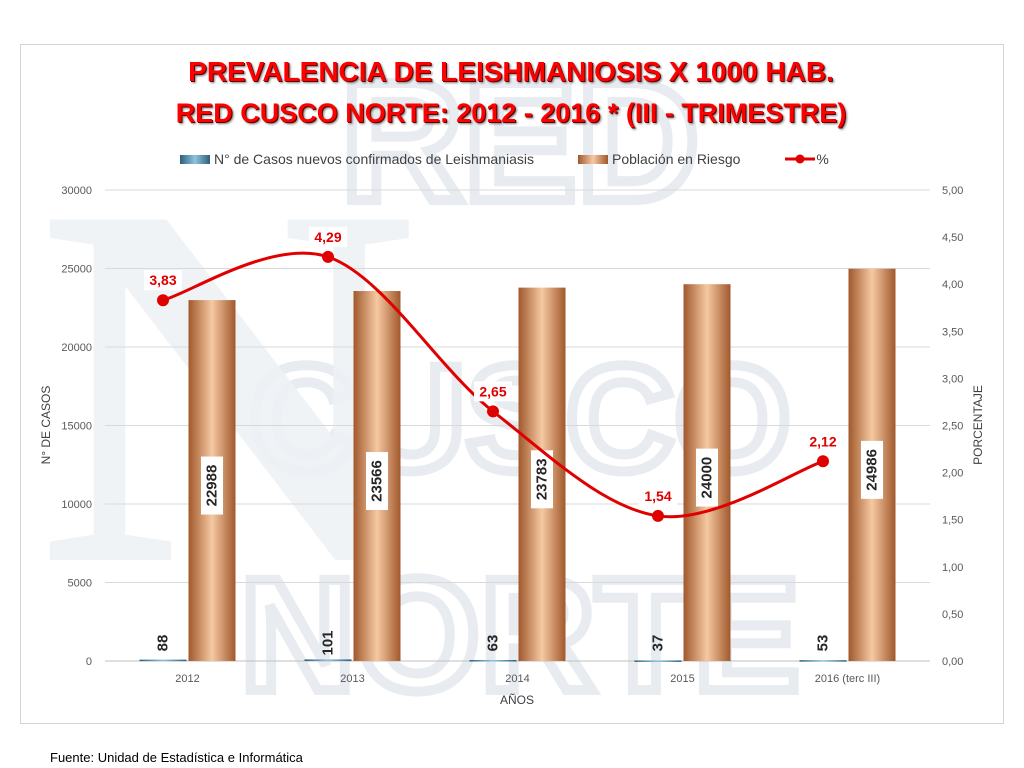  I want to click on y-tick-label-right: 3,50, so click(952, 332).